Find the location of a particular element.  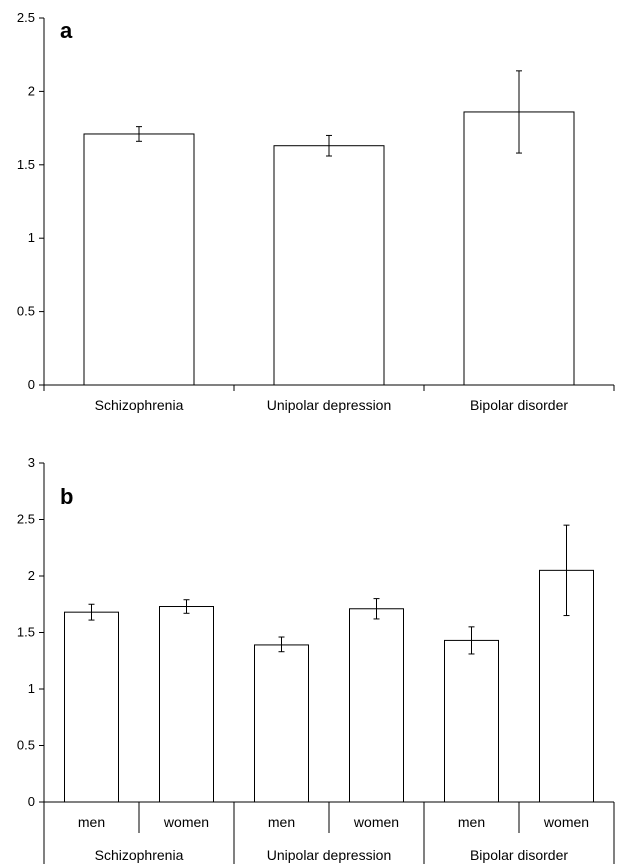

panel-b-group-label: Bipolar disorder is located at coordinates (519, 855).